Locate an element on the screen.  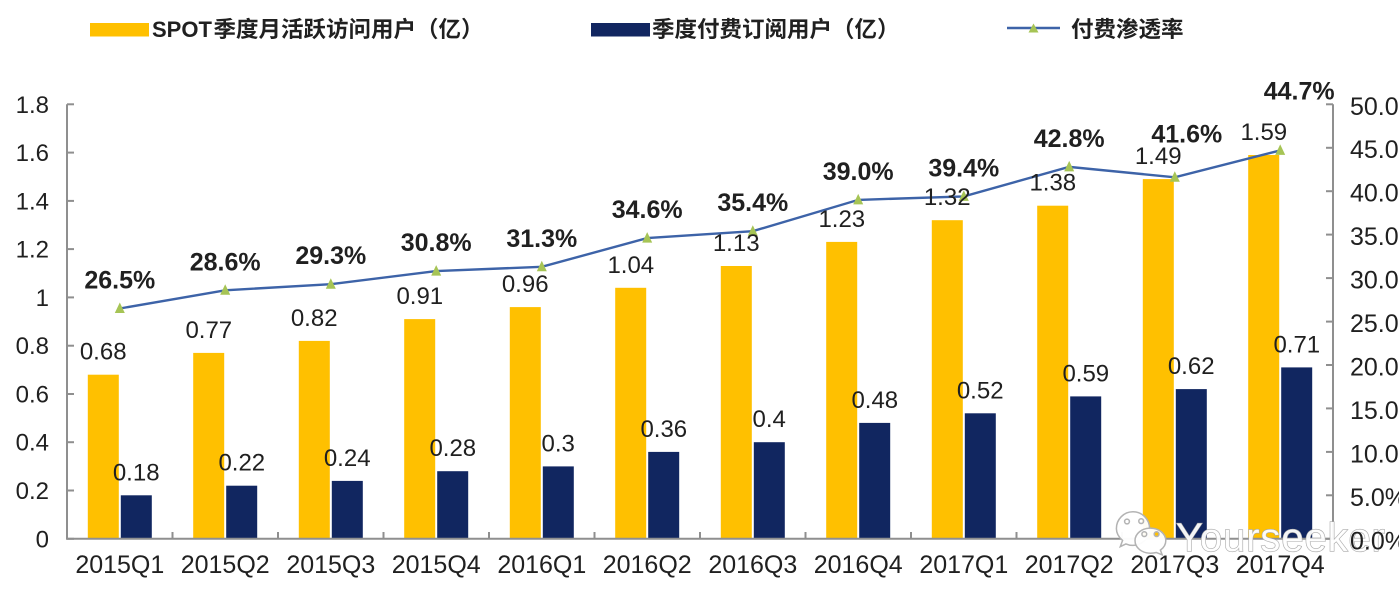
svg-text: 0.0% is located at coordinates (1374, 541).